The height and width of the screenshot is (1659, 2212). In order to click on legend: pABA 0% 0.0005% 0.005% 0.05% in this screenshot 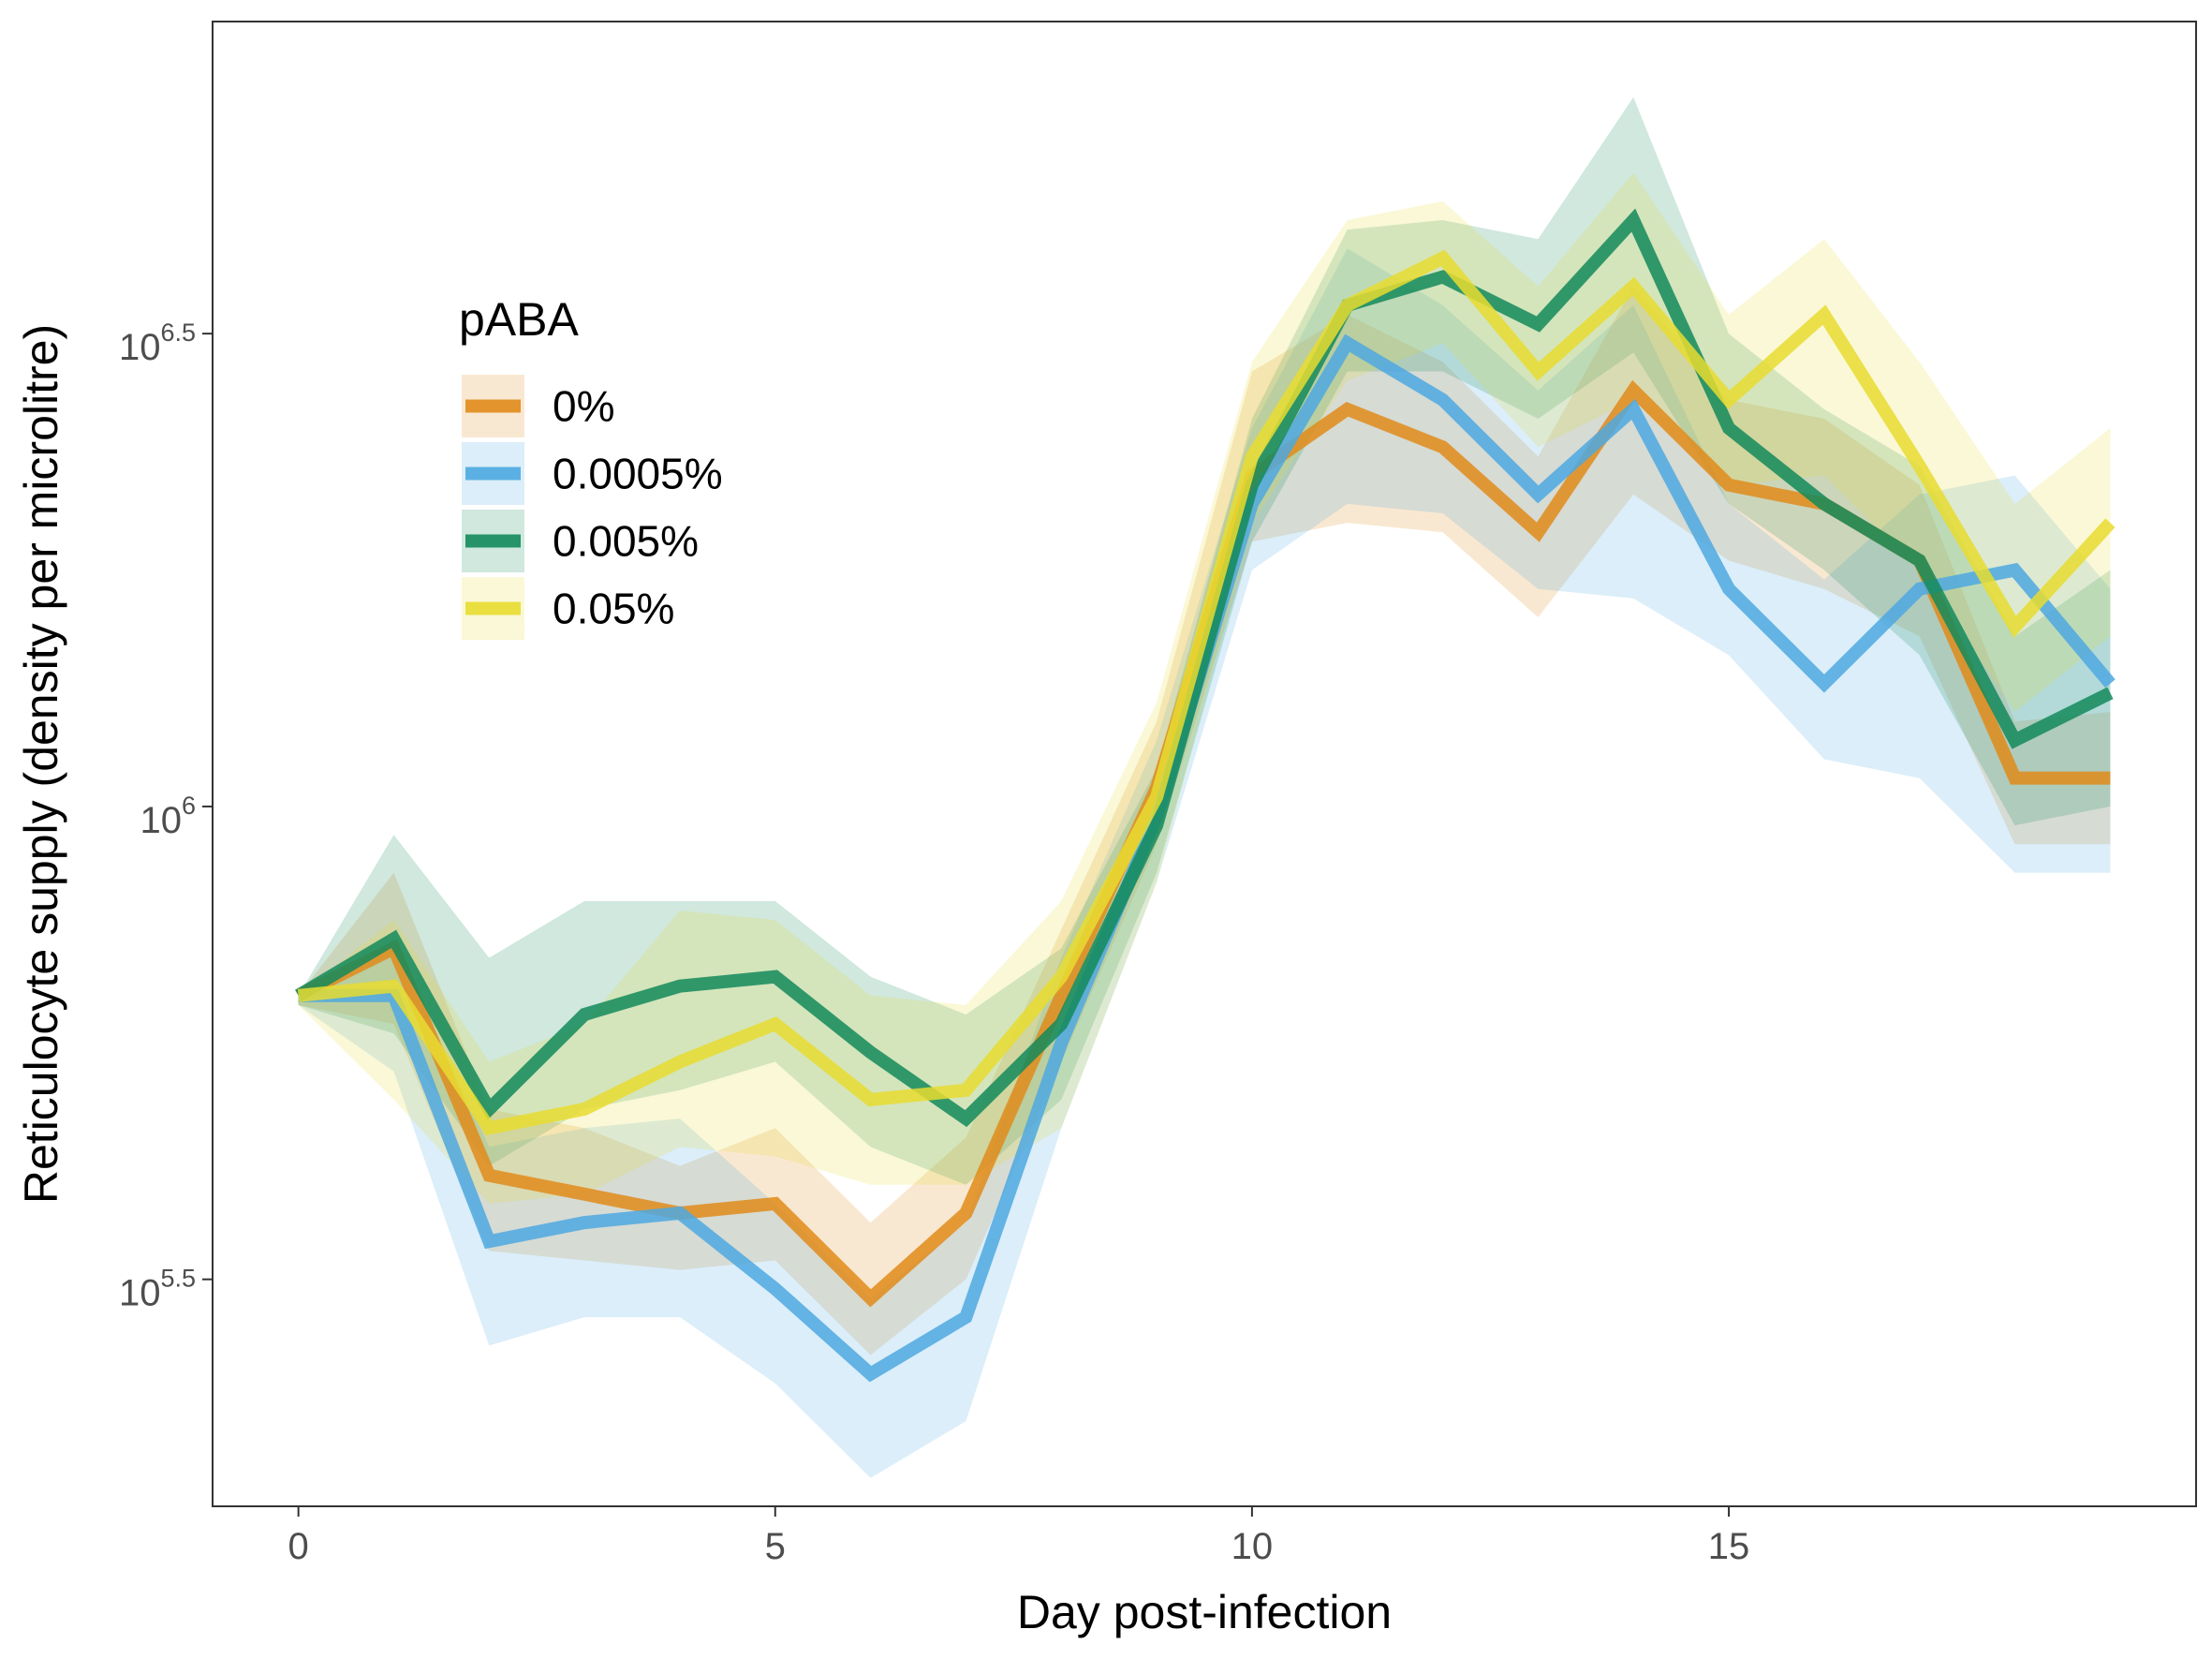, I will do `click(591, 466)`.